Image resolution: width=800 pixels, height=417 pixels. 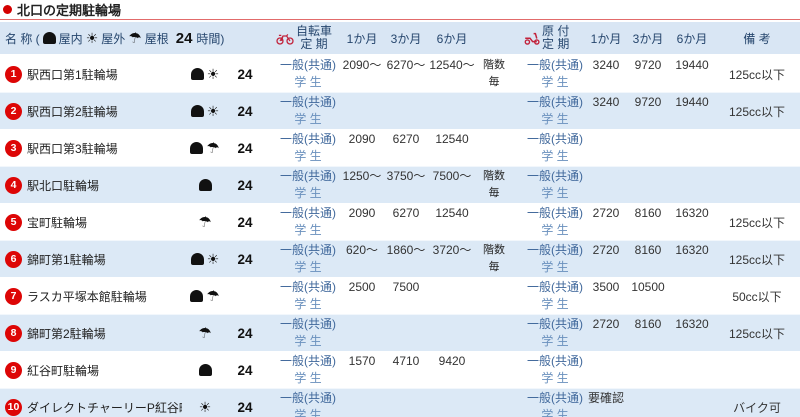 What do you see at coordinates (72, 74) in the screenshot?
I see `facility-name: 駅西口第1駐輪場` at bounding box center [72, 74].